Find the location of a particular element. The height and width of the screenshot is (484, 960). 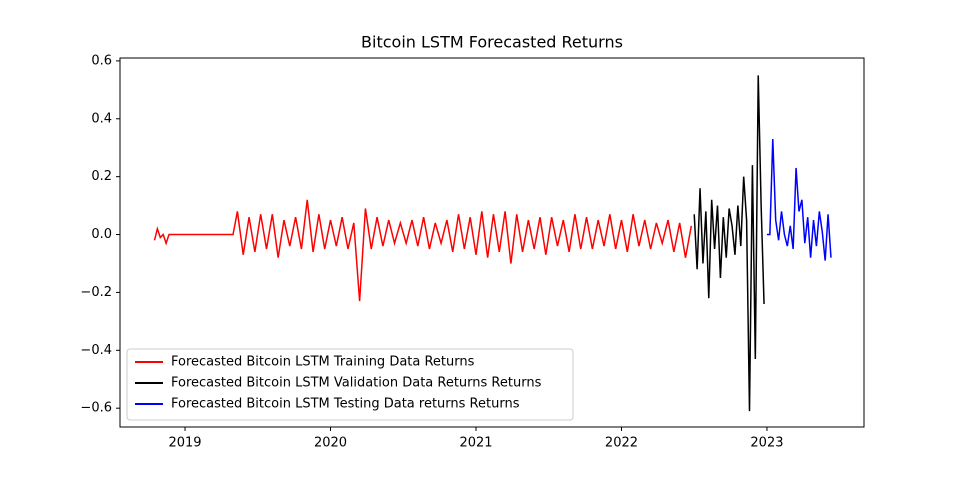

y-tick-label: −0.6 is located at coordinates (96, 408).